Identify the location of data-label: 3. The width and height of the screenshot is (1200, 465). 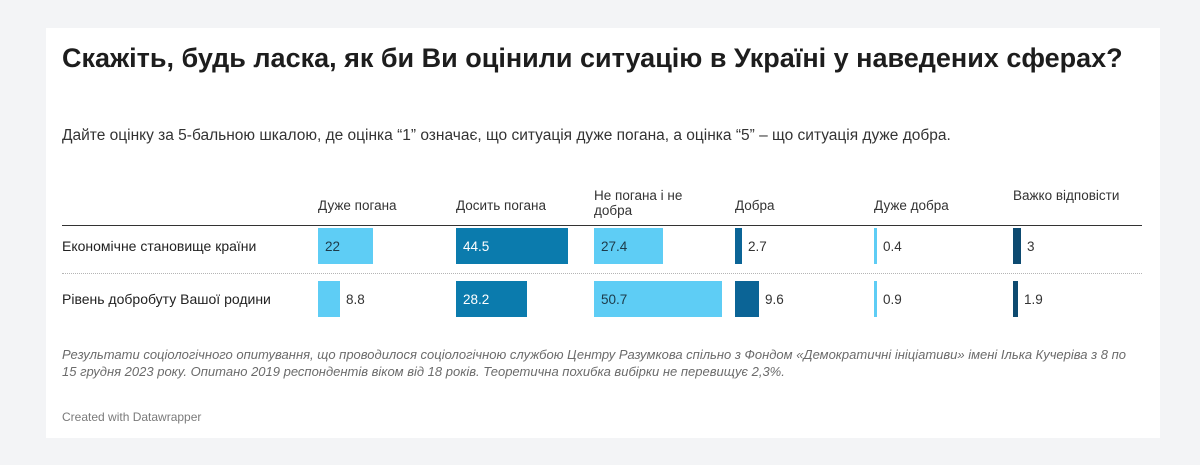
(1031, 246).